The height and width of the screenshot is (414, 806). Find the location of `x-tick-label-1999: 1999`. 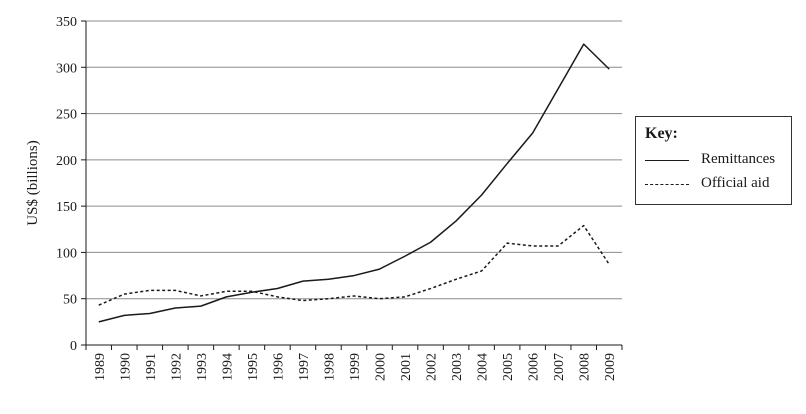

x-tick-label-1999: 1999 is located at coordinates (355, 367).